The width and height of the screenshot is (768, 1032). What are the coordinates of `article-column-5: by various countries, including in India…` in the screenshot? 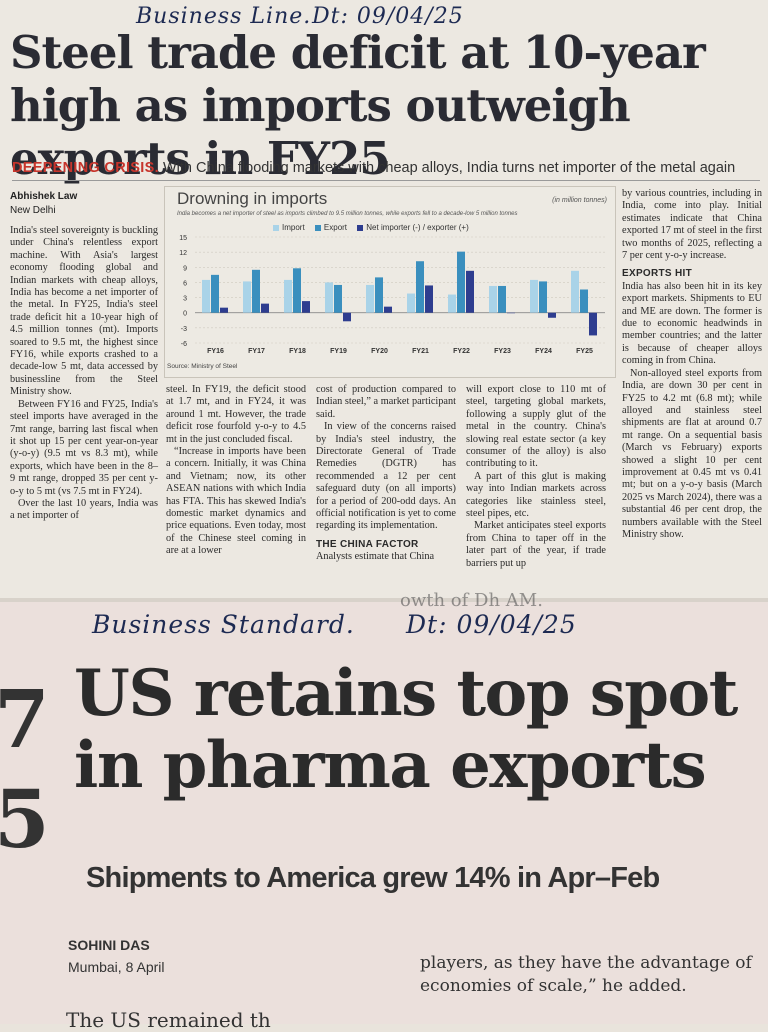 It's located at (692, 364).